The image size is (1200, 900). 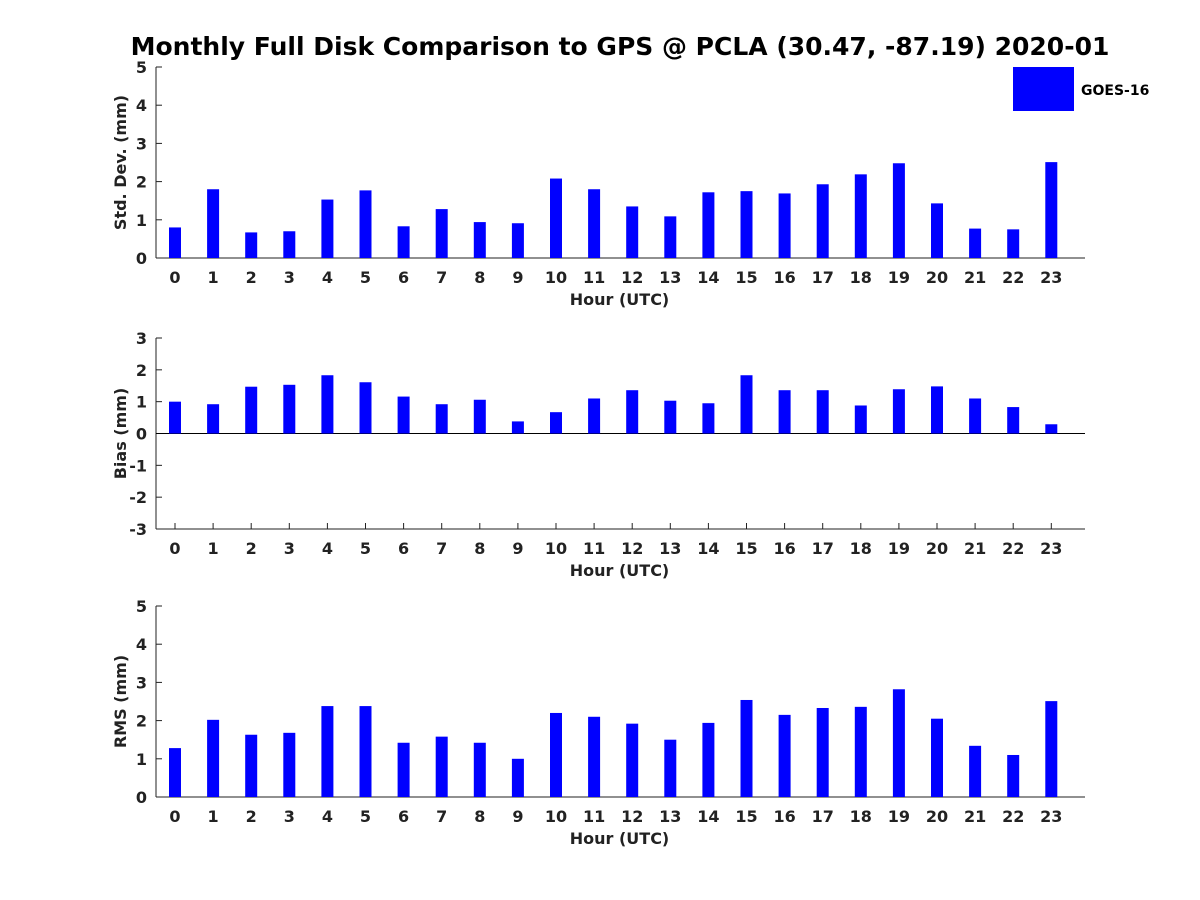 What do you see at coordinates (620, 570) in the screenshot?
I see `x-axis-label: Hour (UTC)` at bounding box center [620, 570].